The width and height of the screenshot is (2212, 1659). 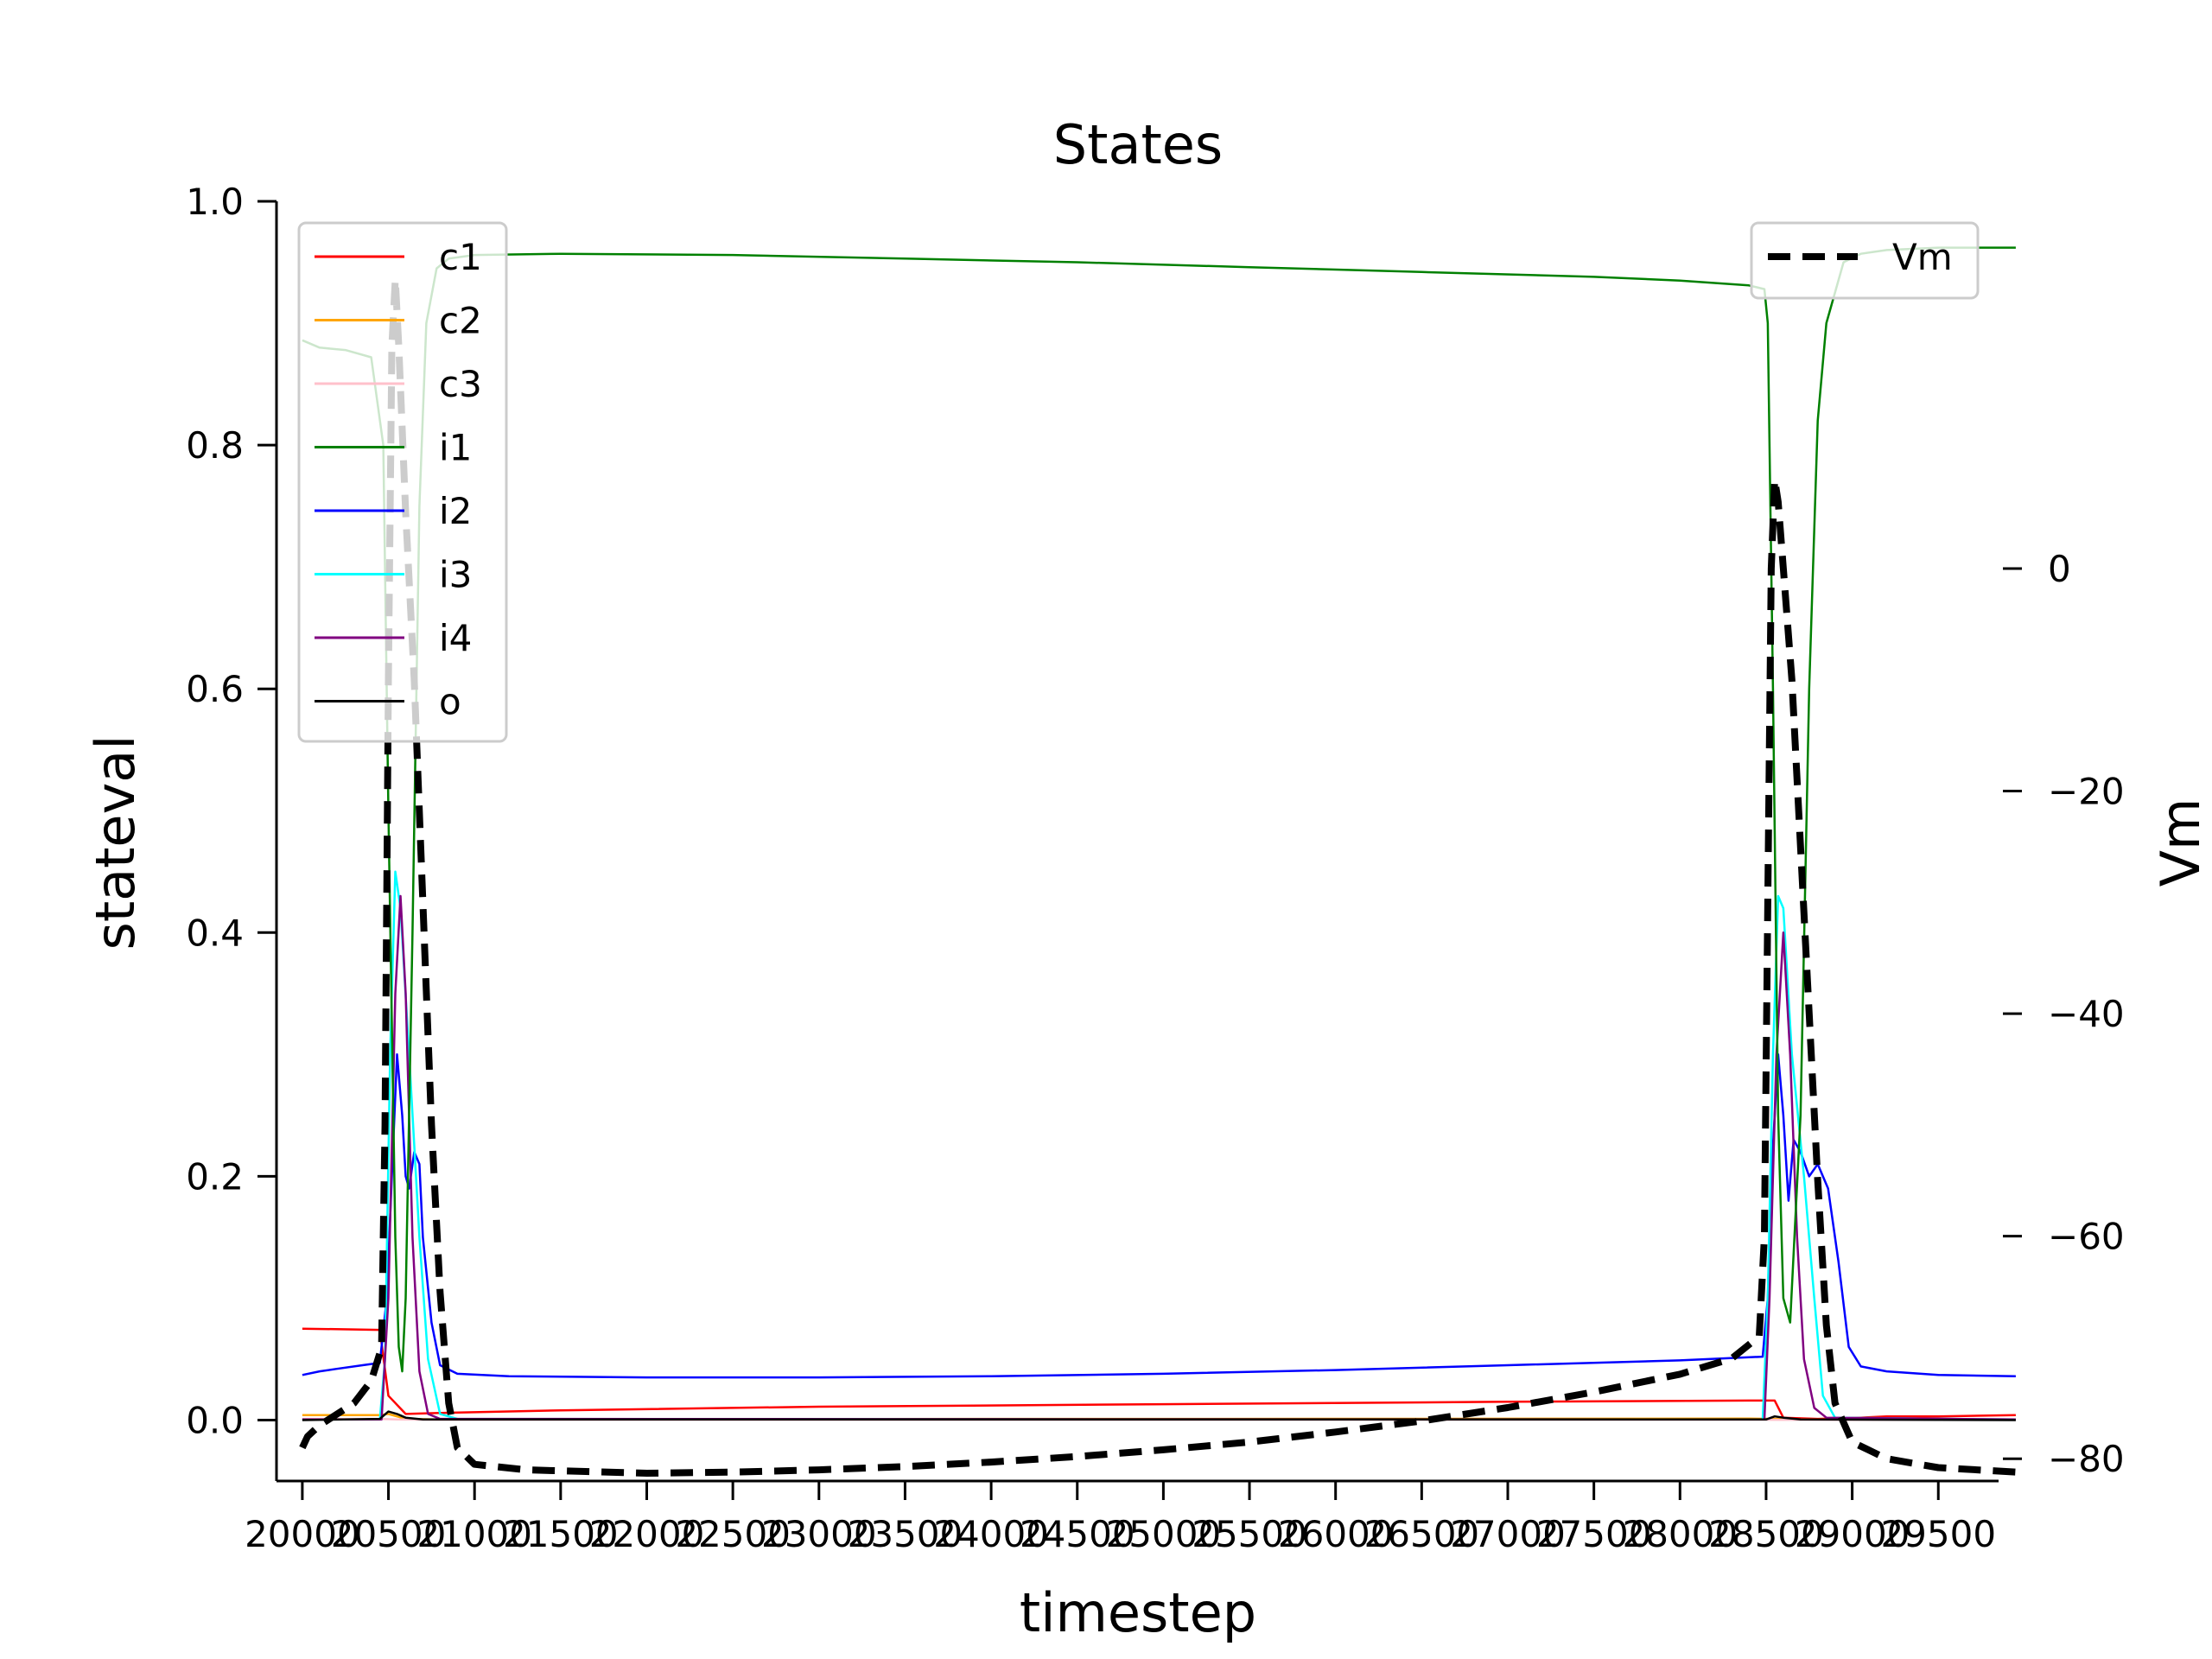 What do you see at coordinates (2086, 792) in the screenshot?
I see `y2-tick-label: −20` at bounding box center [2086, 792].